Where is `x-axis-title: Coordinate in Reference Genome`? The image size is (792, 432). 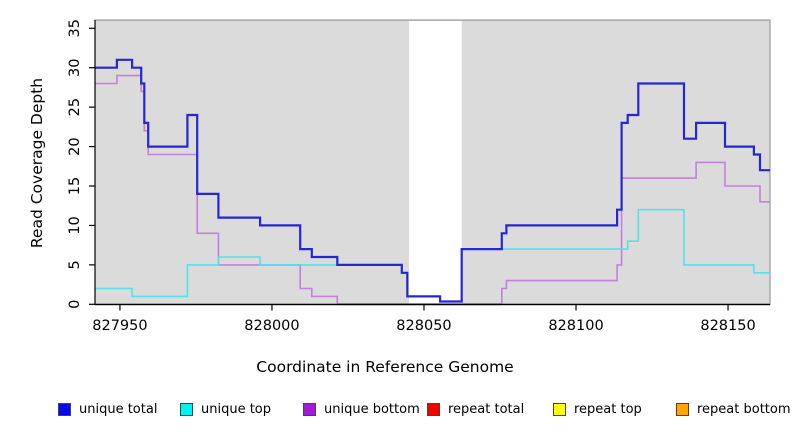 x-axis-title: Coordinate in Reference Genome is located at coordinates (385, 367).